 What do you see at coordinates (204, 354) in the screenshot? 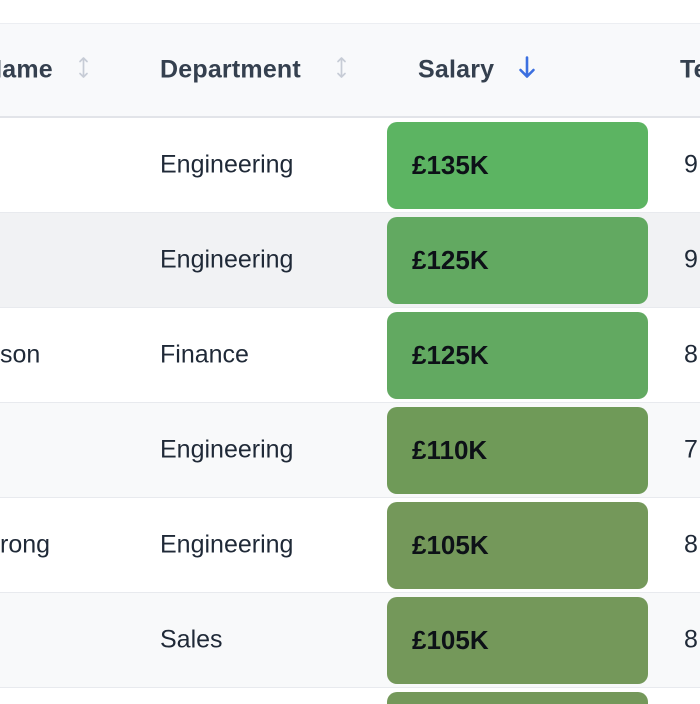
I see `department-cell: Finance` at bounding box center [204, 354].